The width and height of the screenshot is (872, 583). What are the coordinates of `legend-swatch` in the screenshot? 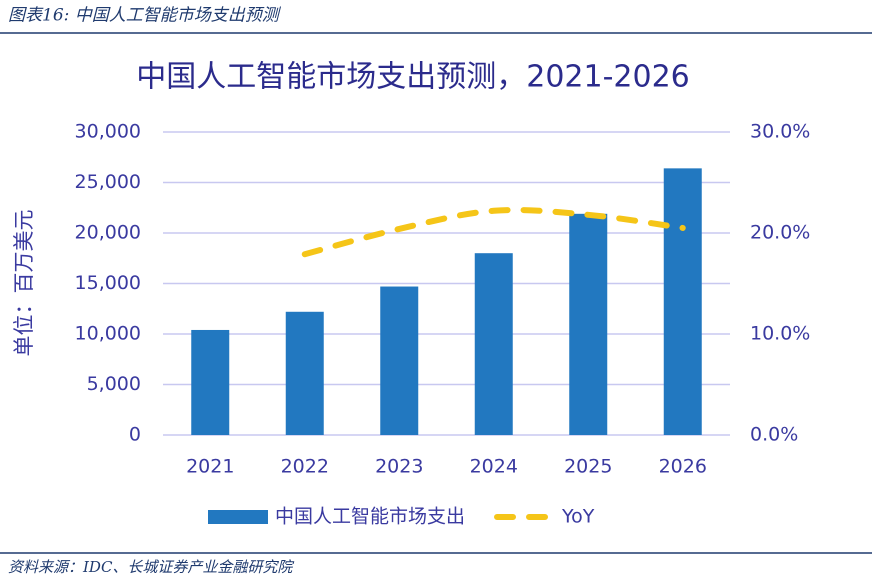 It's located at (238, 517).